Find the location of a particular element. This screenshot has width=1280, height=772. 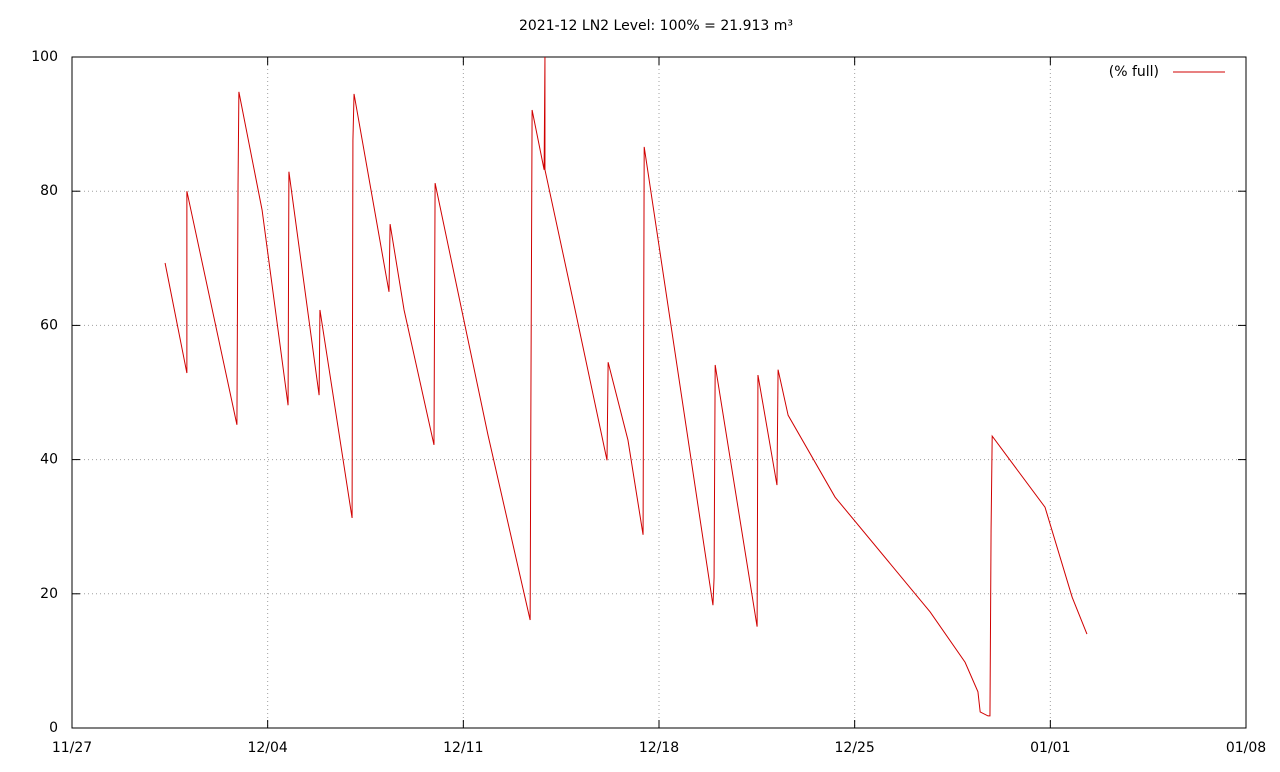

y-tick-label: 100 is located at coordinates (44, 57).